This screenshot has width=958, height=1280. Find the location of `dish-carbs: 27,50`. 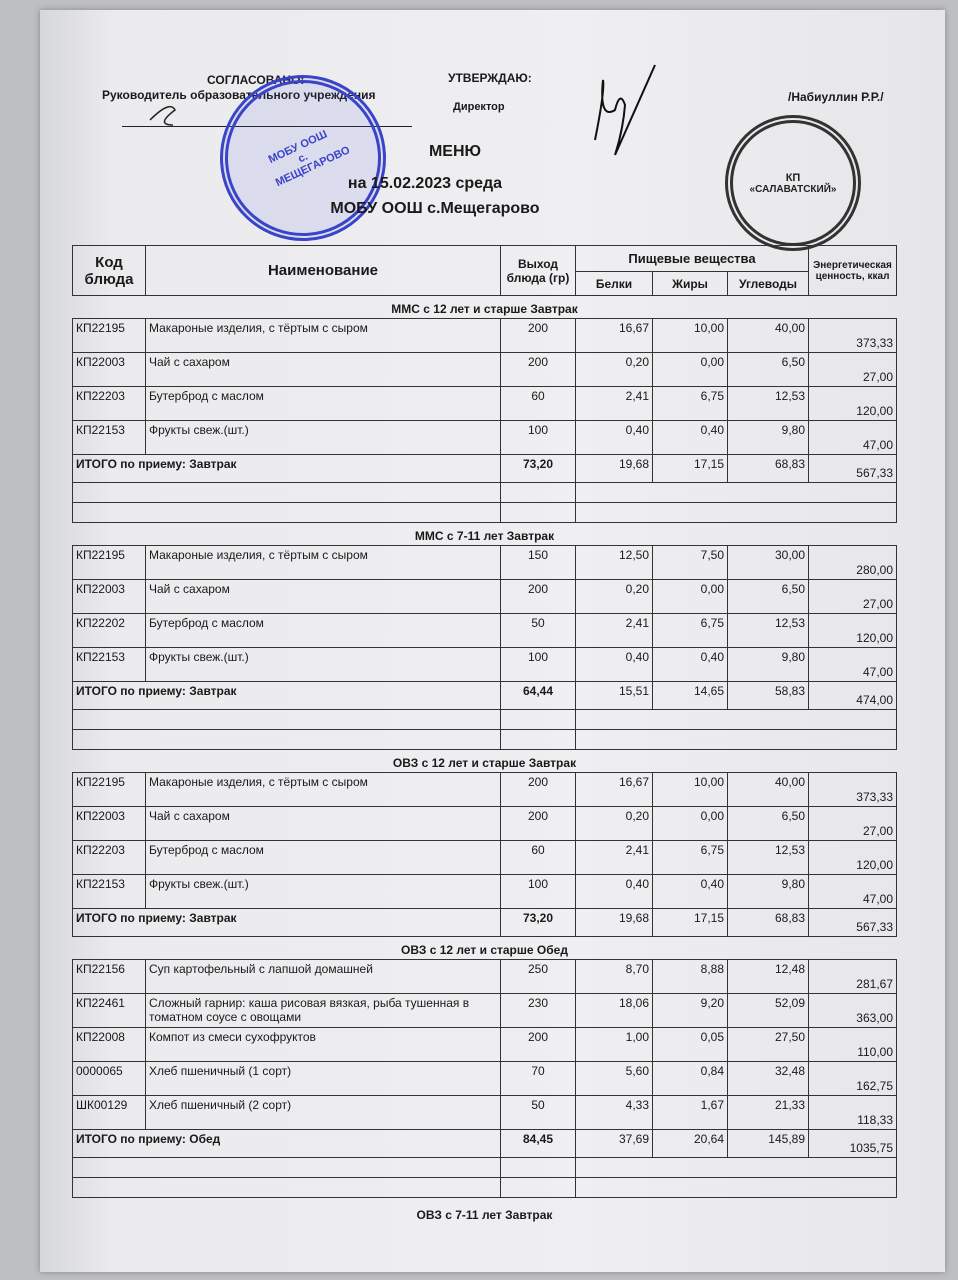

dish-carbs: 27,50 is located at coordinates (768, 1044).